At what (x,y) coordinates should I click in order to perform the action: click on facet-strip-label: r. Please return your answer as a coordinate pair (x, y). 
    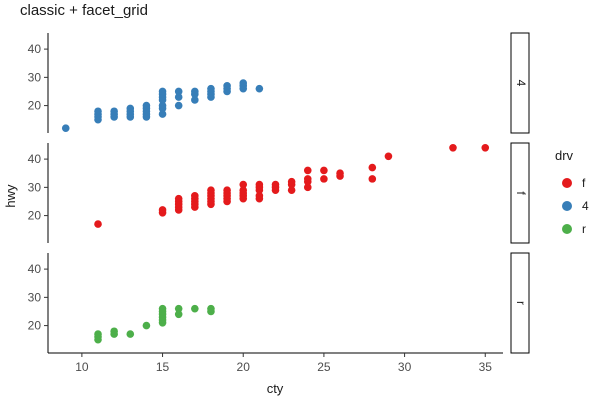
    Looking at the image, I should click on (521, 303).